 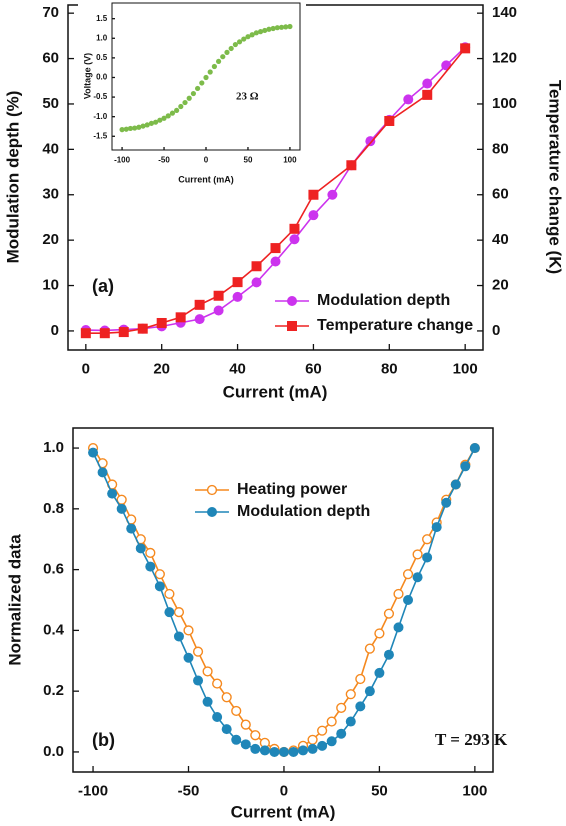 What do you see at coordinates (53, 569) in the screenshot?
I see `y-tick-label: 0.6` at bounding box center [53, 569].